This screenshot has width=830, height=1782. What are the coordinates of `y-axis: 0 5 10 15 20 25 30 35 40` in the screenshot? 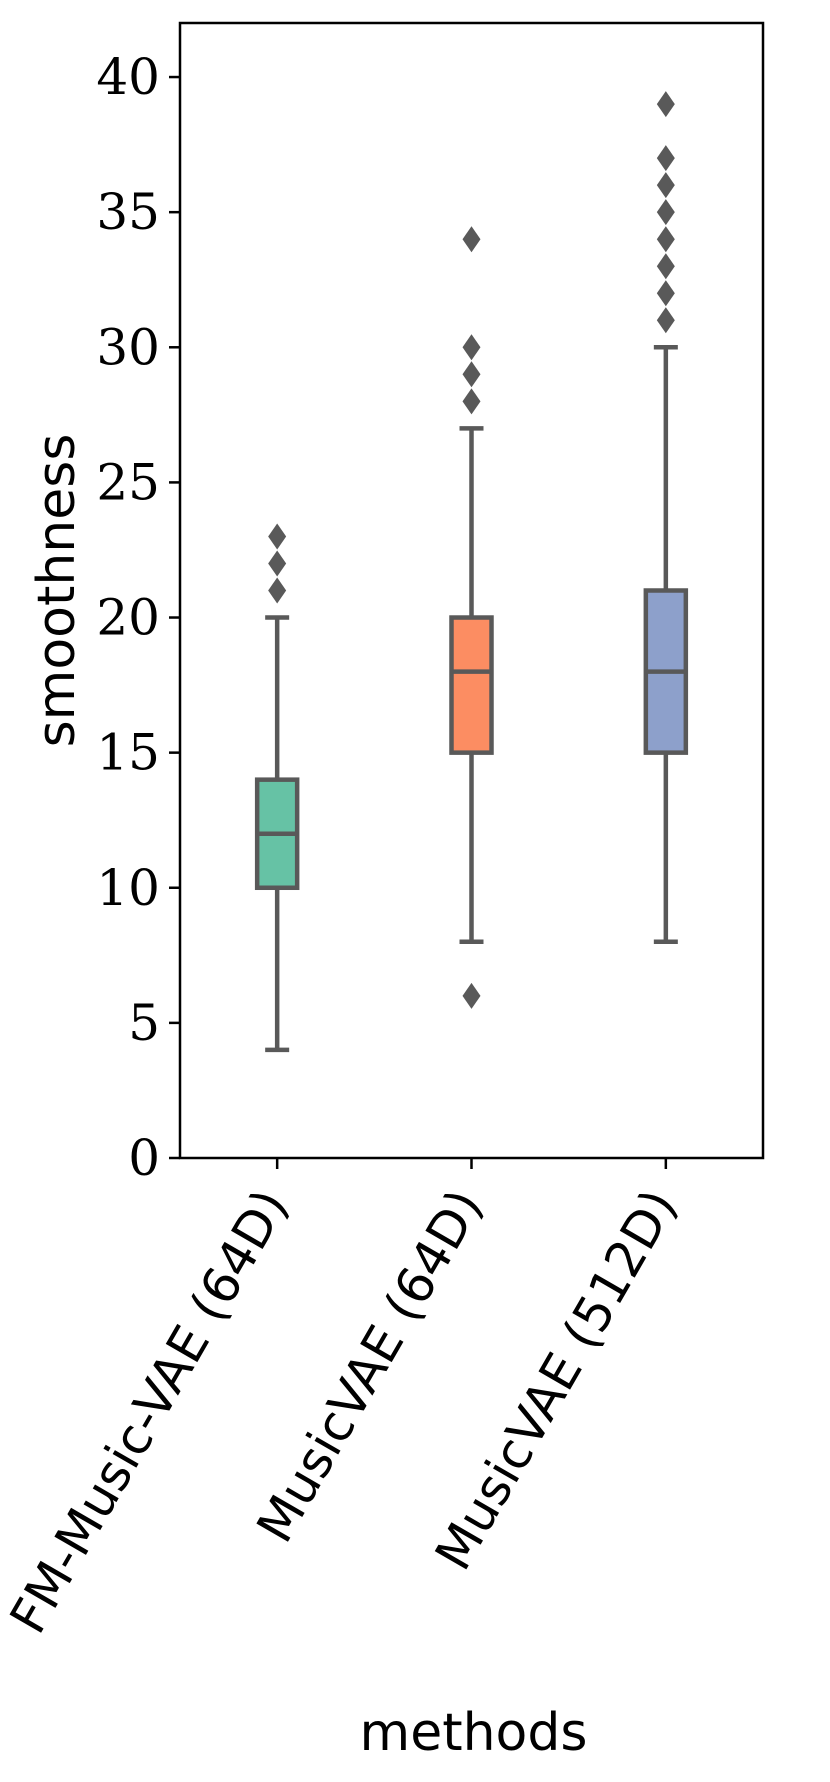 It's located at (138, 617).